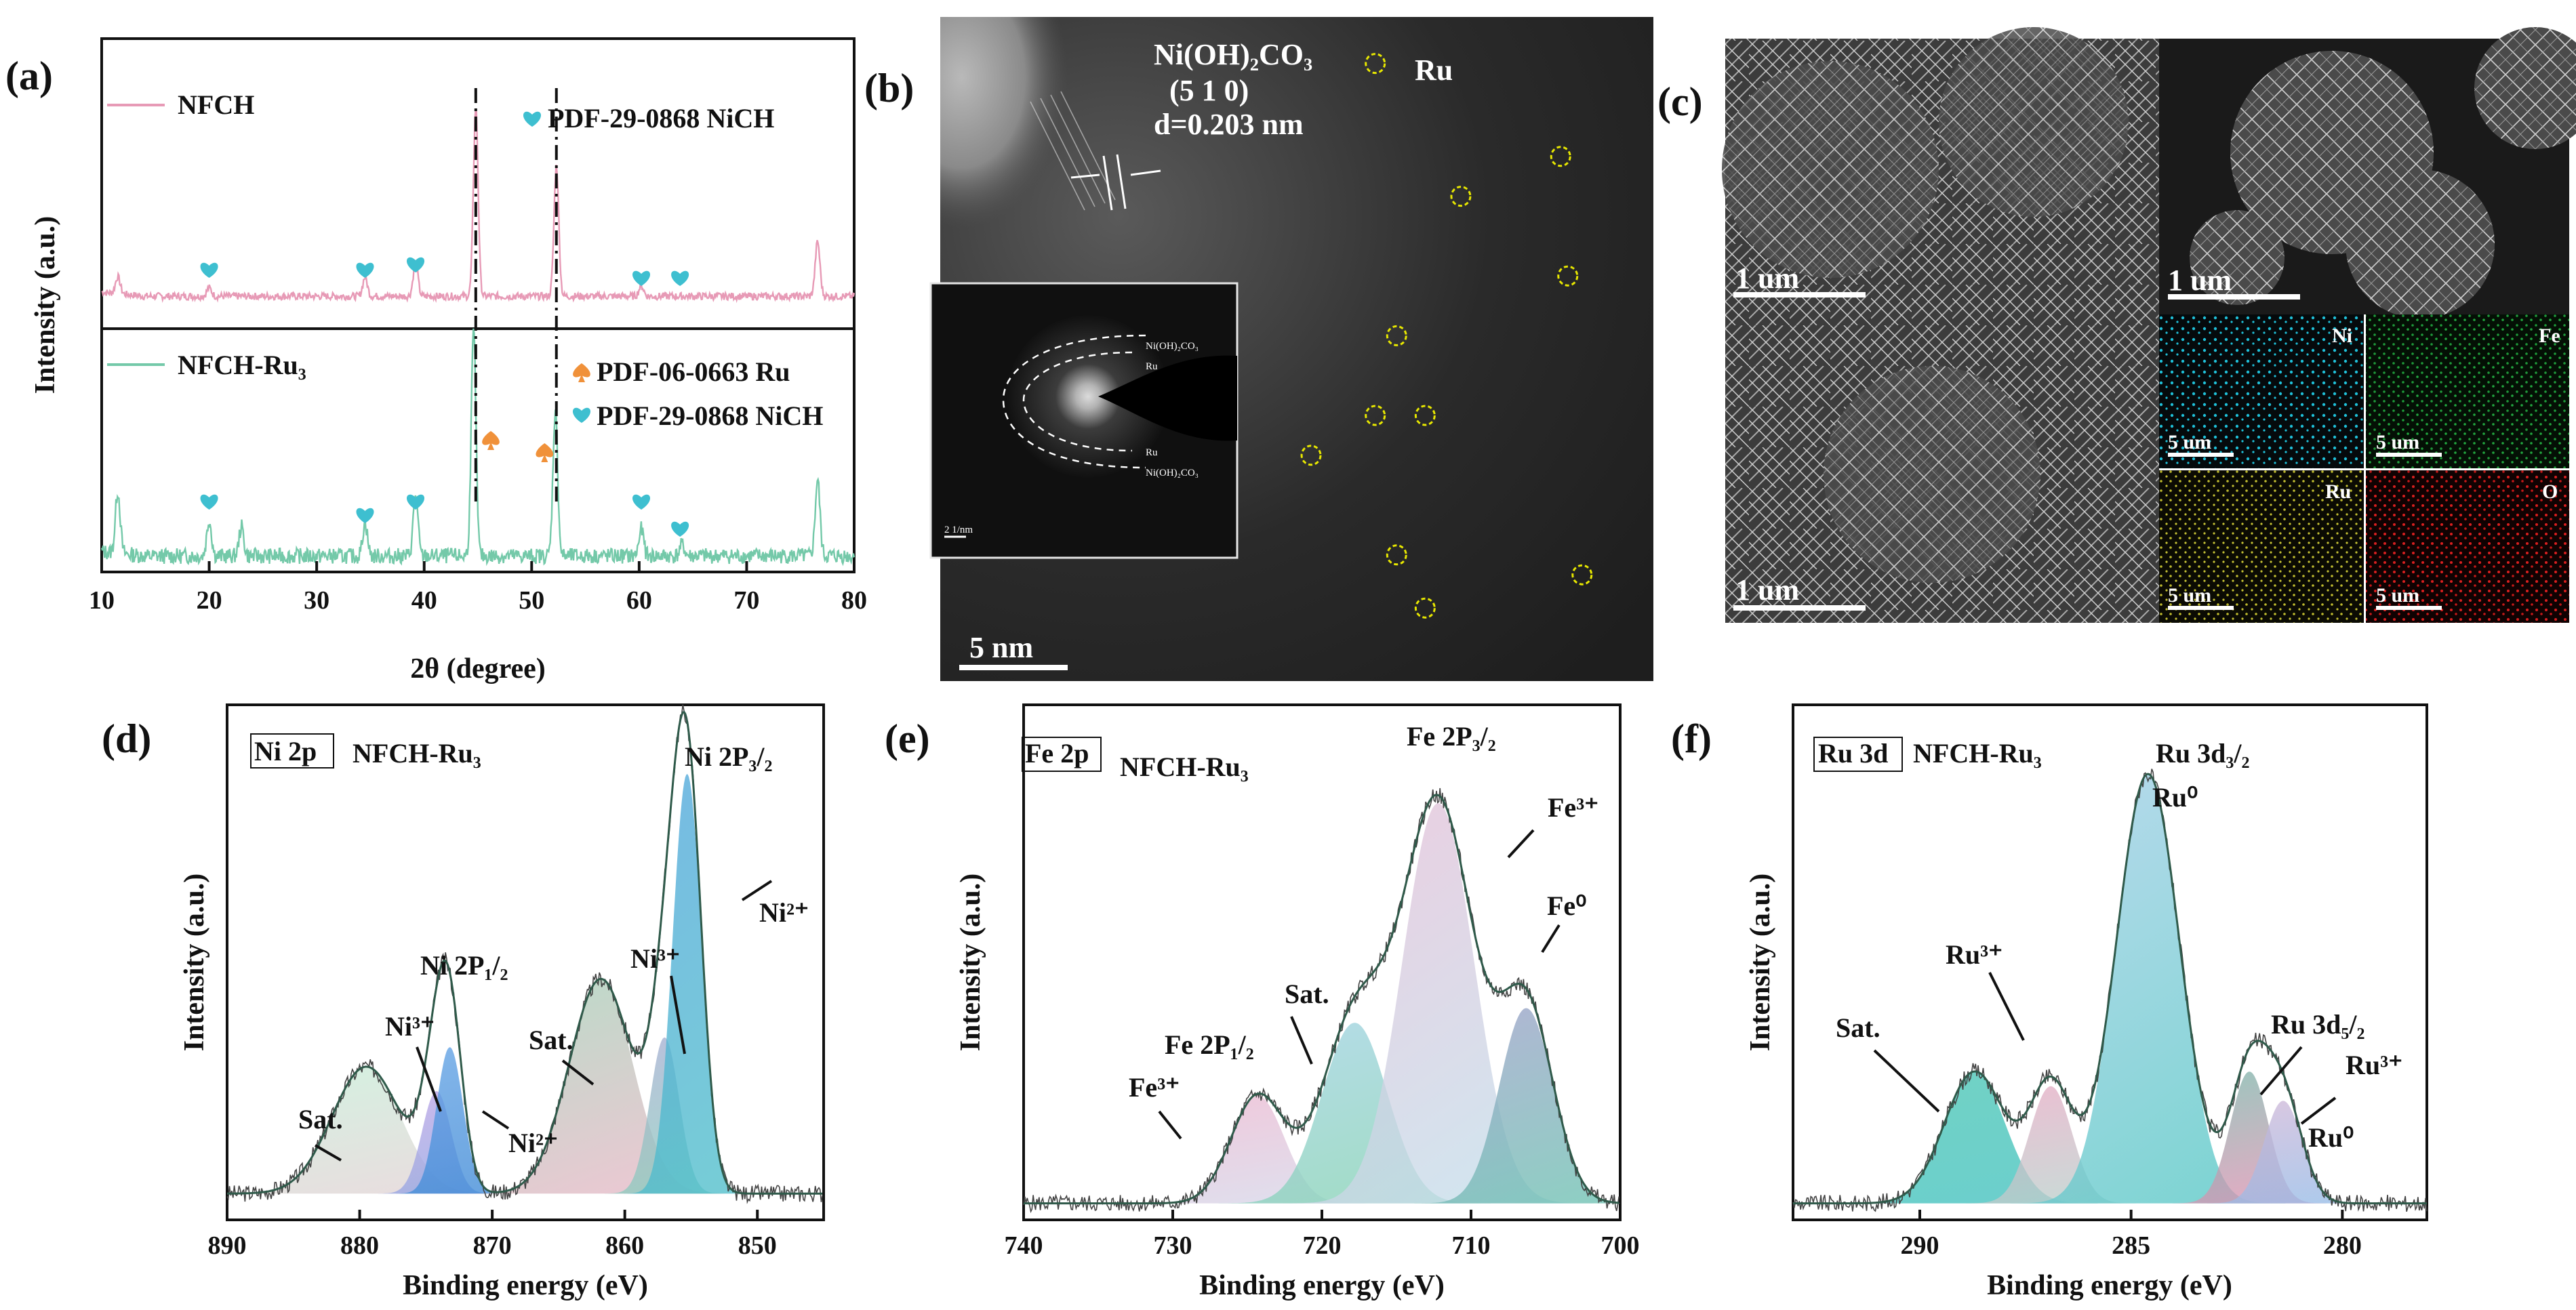  I want to click on label-fe0: Fe⁰, so click(1566, 906).